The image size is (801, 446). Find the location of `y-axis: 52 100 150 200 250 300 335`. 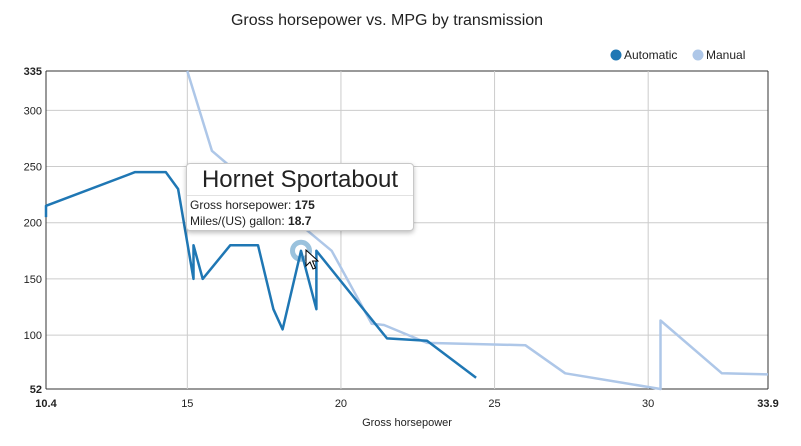

y-axis: 52 100 150 200 250 300 335 is located at coordinates (33, 231).